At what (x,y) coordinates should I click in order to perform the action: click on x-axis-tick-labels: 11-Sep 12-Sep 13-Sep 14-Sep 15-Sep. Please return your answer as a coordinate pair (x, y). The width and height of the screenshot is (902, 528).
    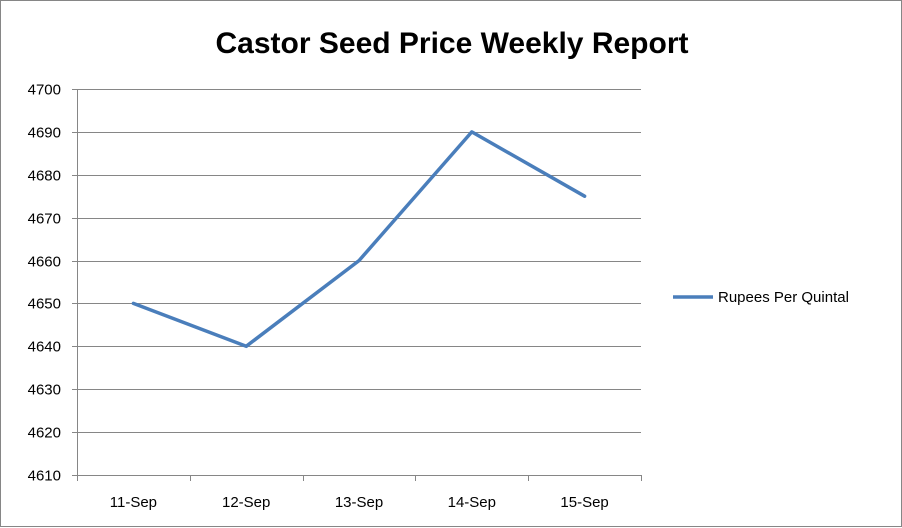
    Looking at the image, I should click on (359, 502).